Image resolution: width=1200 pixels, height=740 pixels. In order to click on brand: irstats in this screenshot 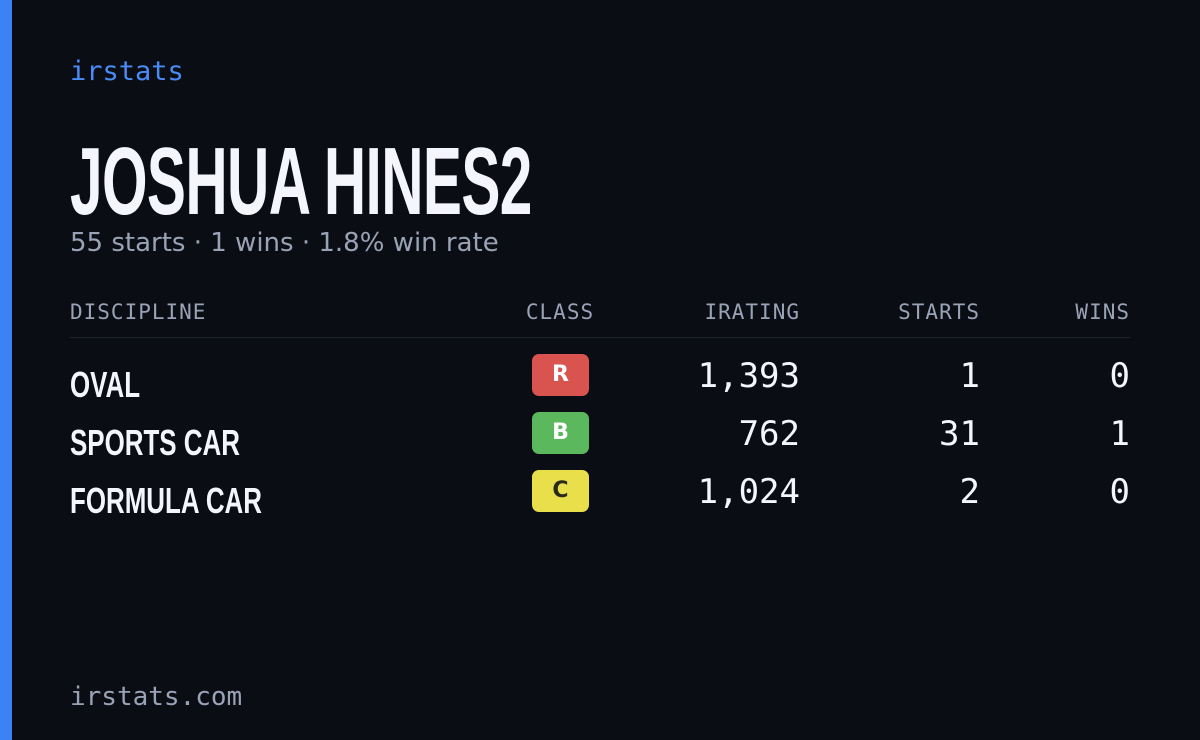, I will do `click(127, 71)`.